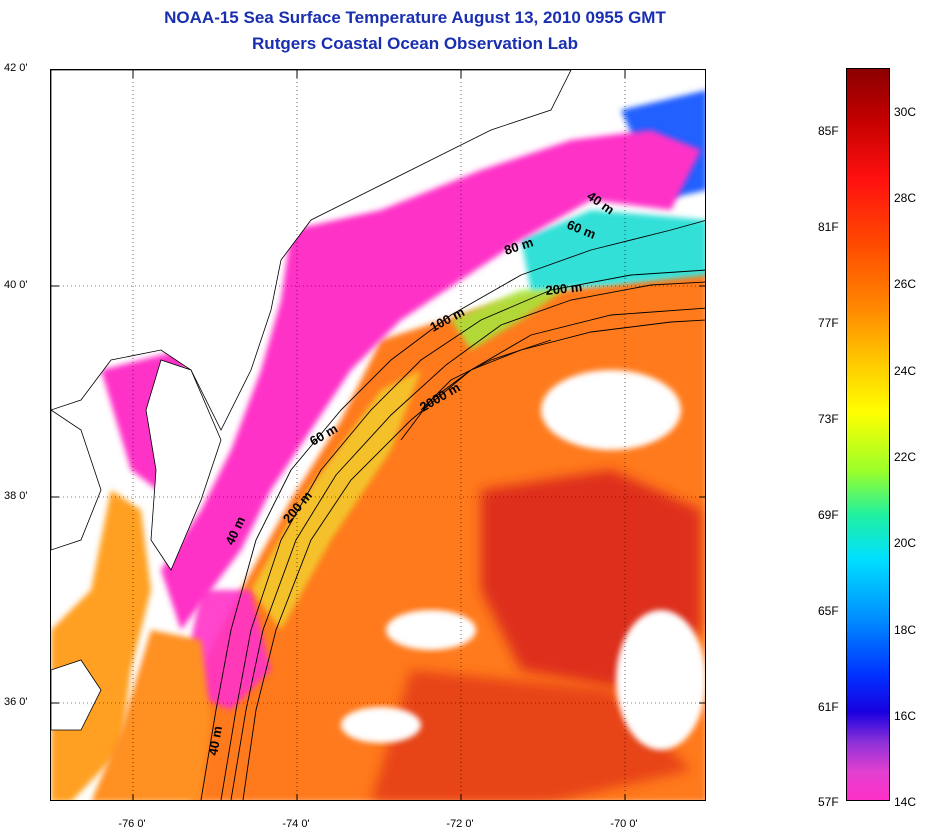 Image resolution: width=928 pixels, height=832 pixels. What do you see at coordinates (296, 824) in the screenshot?
I see `lon-tick-74: -74 0'` at bounding box center [296, 824].